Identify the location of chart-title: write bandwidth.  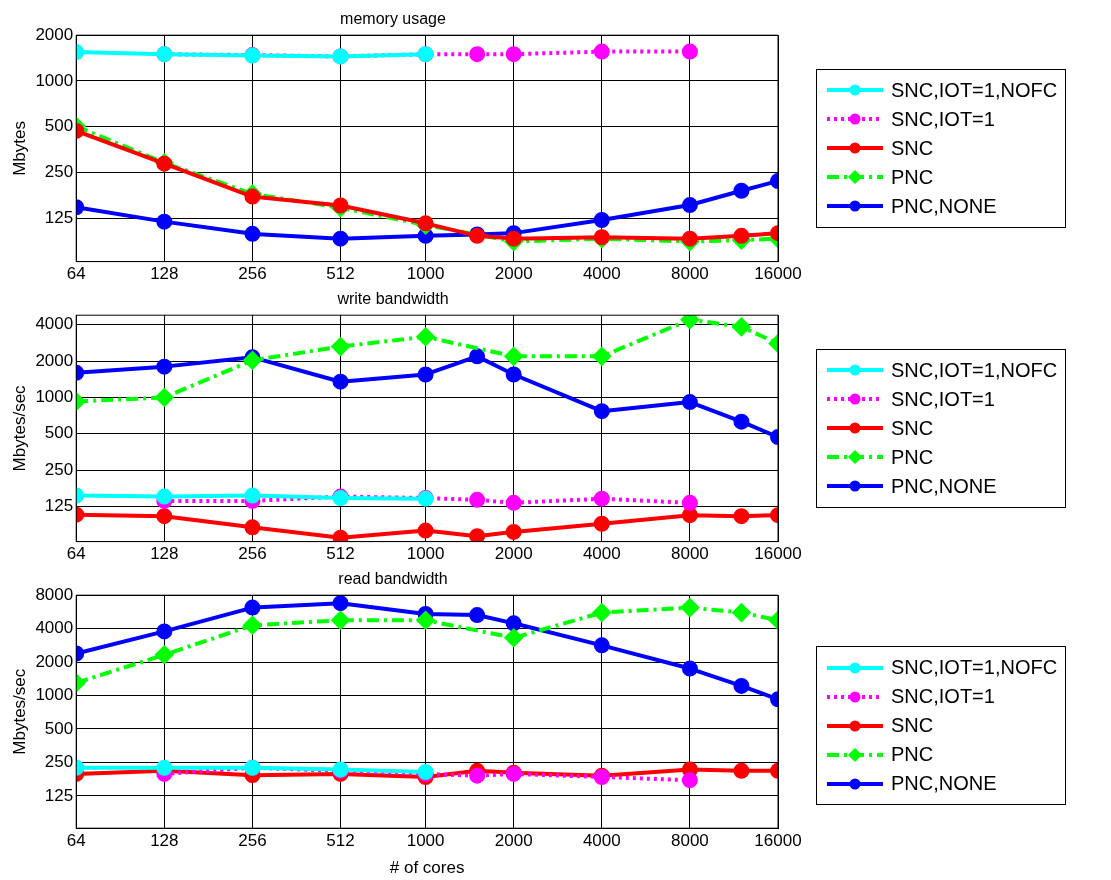
(392, 299).